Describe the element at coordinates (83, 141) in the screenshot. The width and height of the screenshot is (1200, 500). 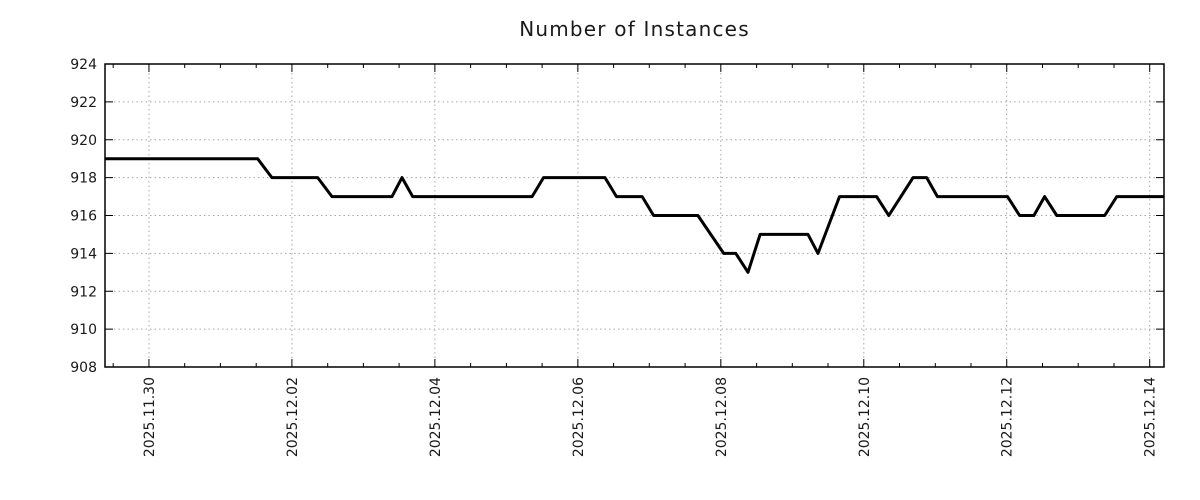
I see `y-tick-label: 920` at that location.